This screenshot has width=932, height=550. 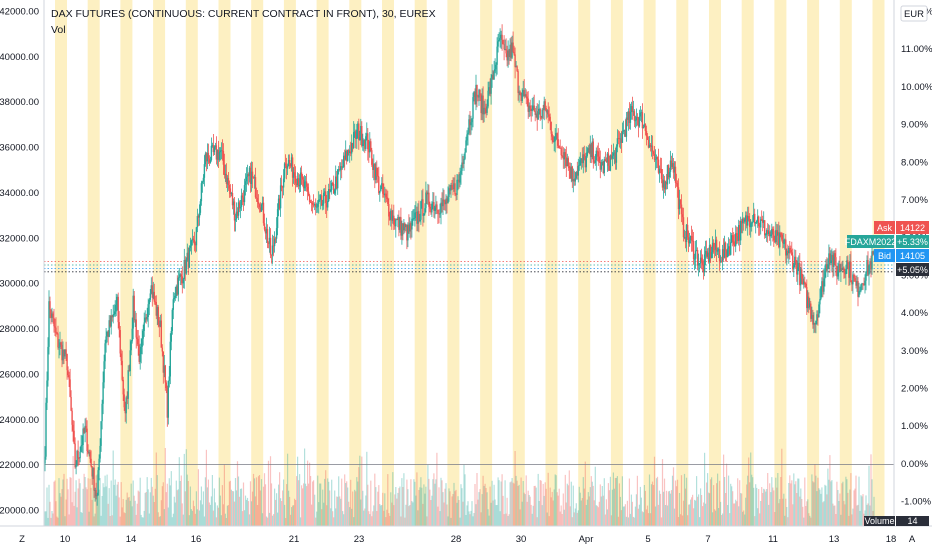 What do you see at coordinates (912, 539) in the screenshot?
I see `auto-scale-button: A` at bounding box center [912, 539].